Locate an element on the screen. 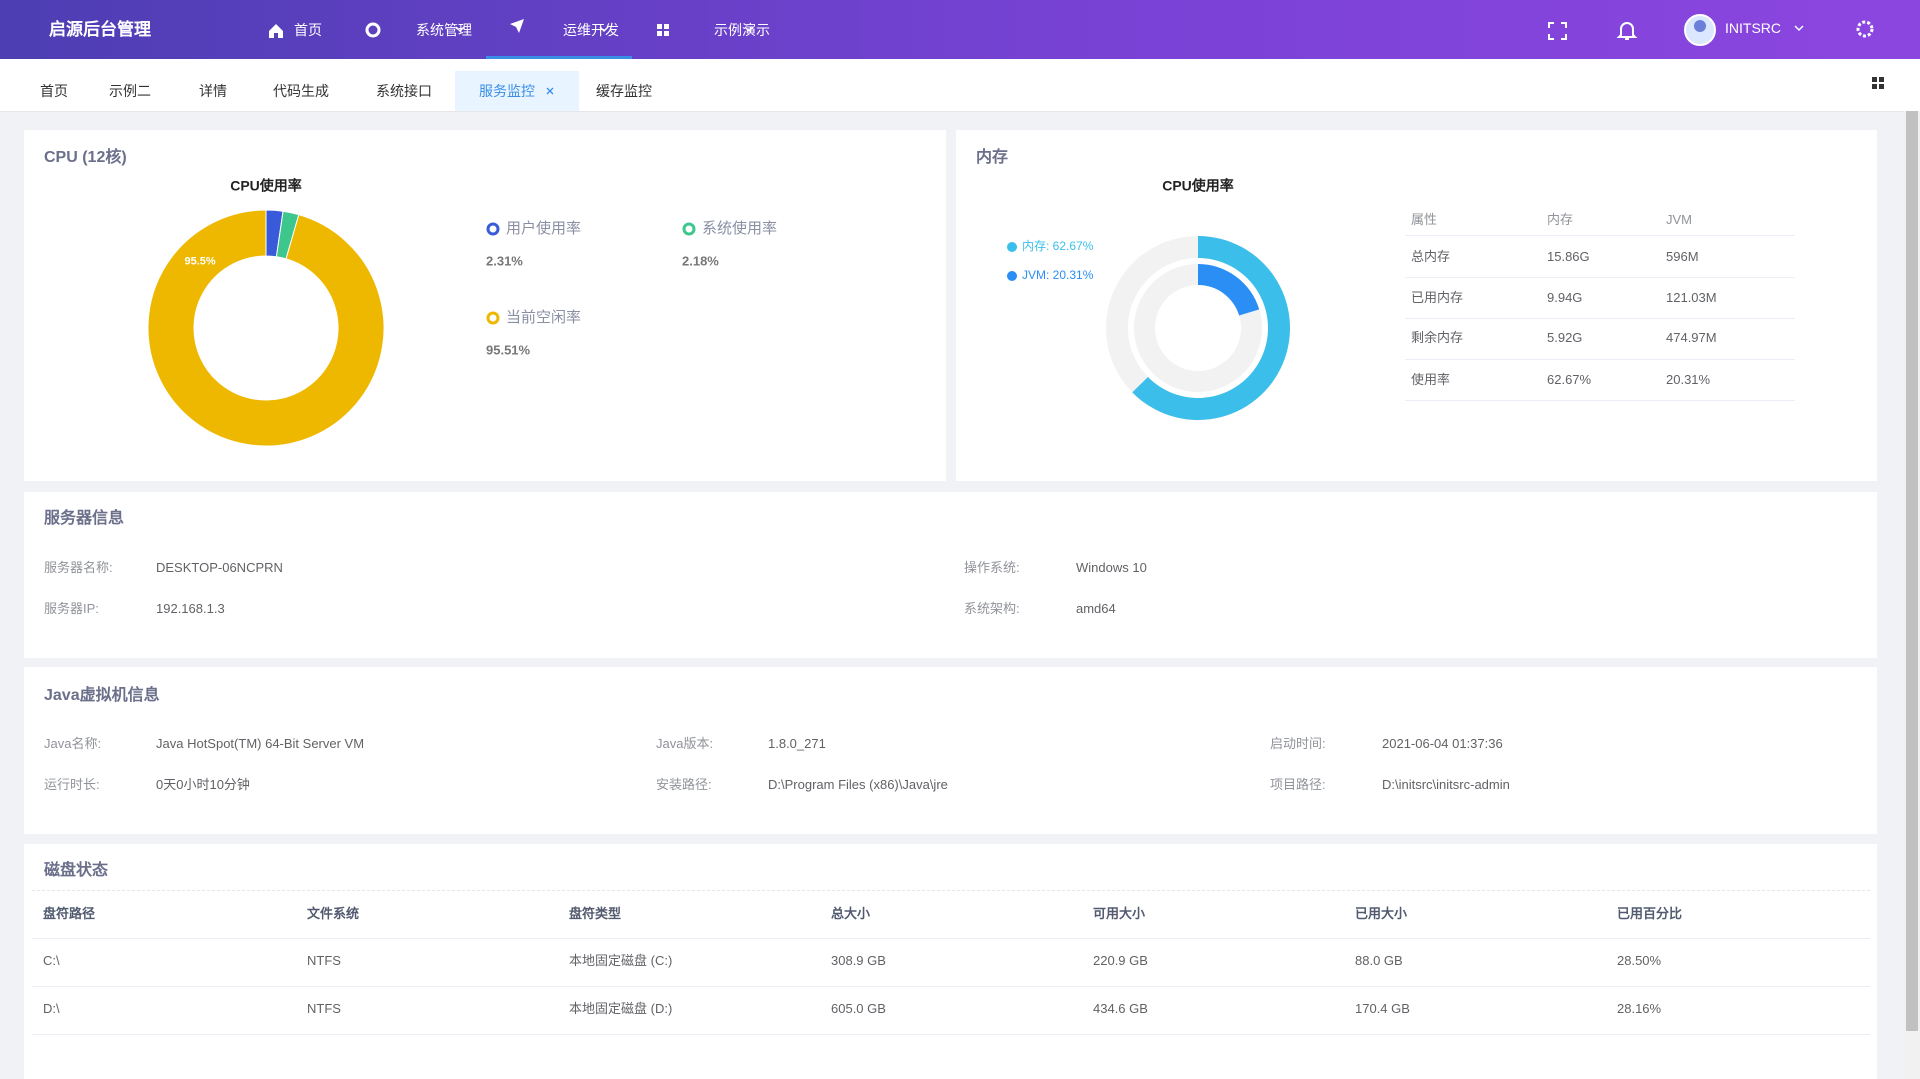  tab: 首页 is located at coordinates (54, 91).